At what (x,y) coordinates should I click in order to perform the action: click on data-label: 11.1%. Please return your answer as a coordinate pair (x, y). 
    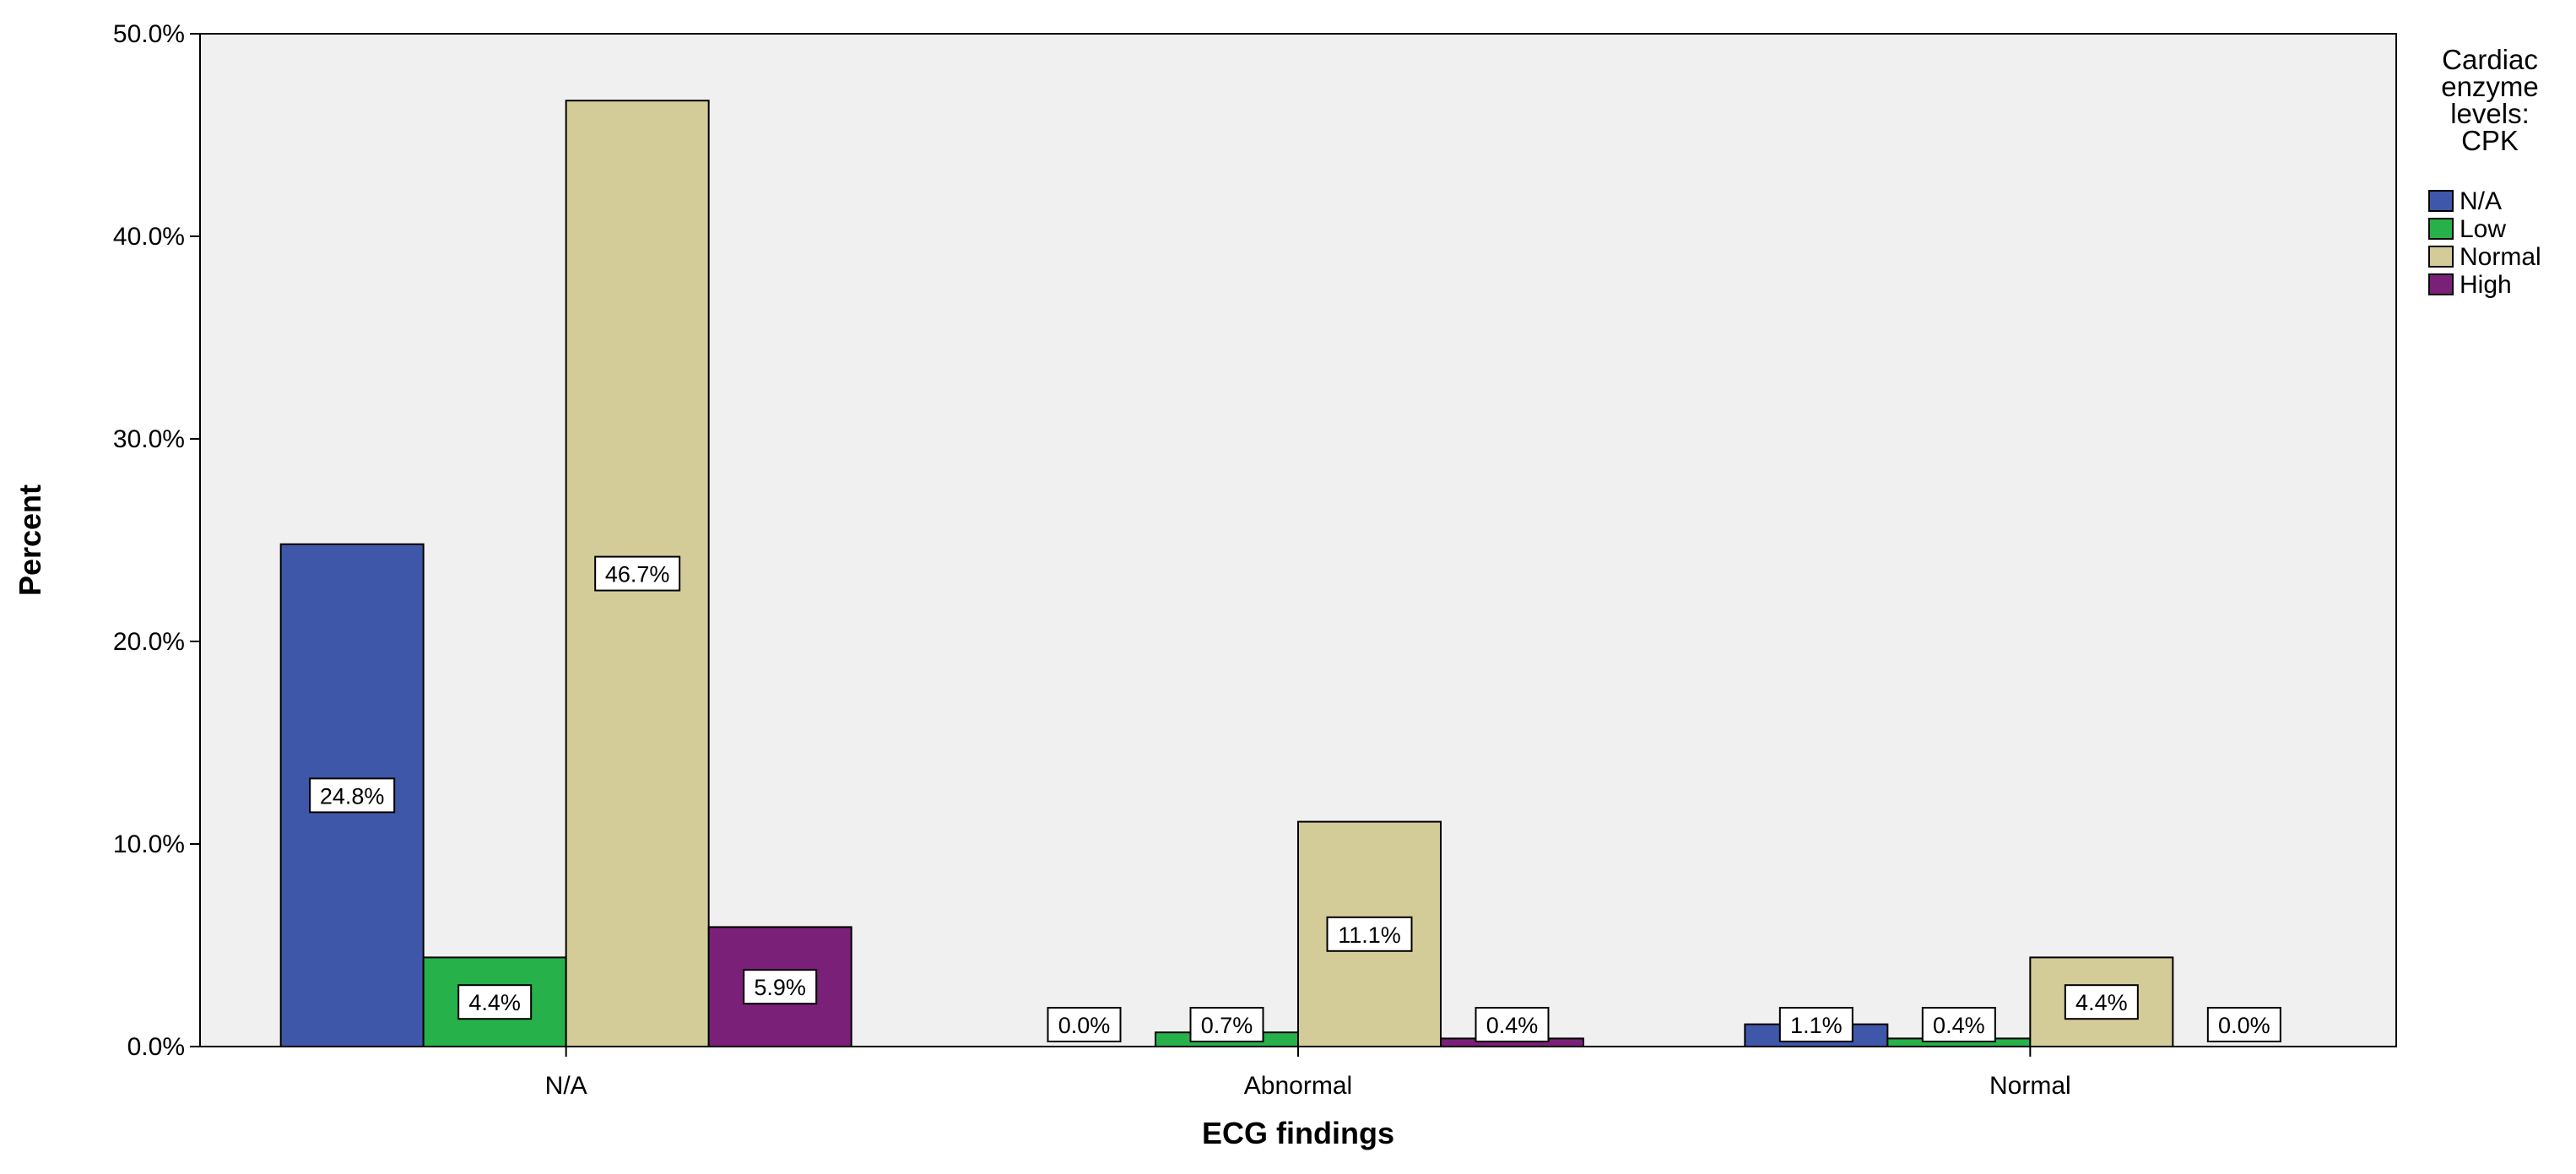
    Looking at the image, I should click on (1369, 935).